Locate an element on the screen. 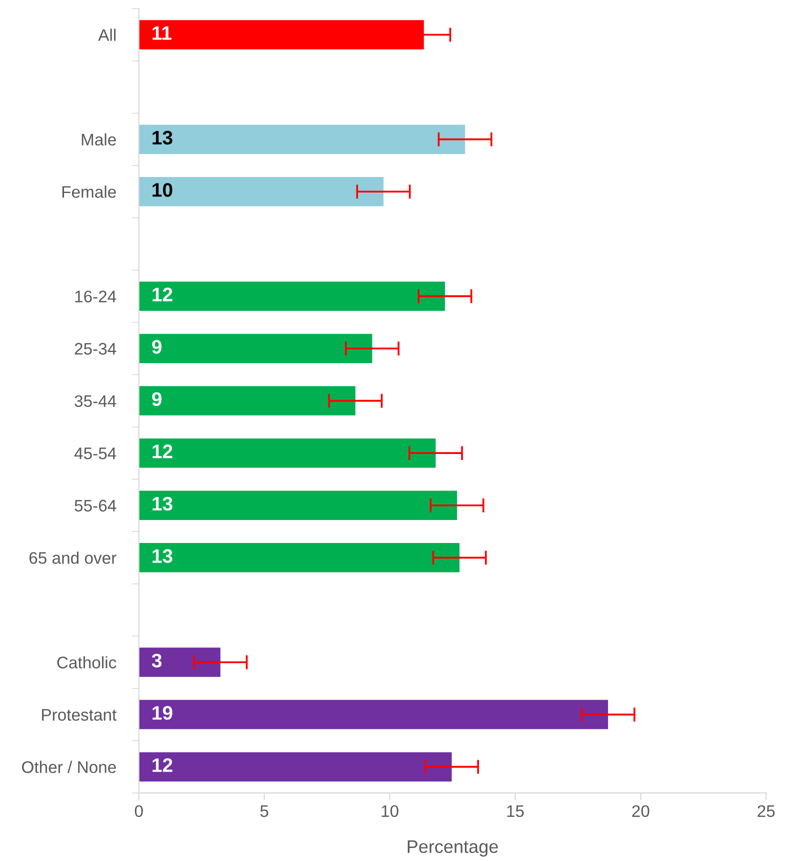 Image resolution: width=789 pixels, height=861 pixels. y-tick-label: Catholic is located at coordinates (86, 662).